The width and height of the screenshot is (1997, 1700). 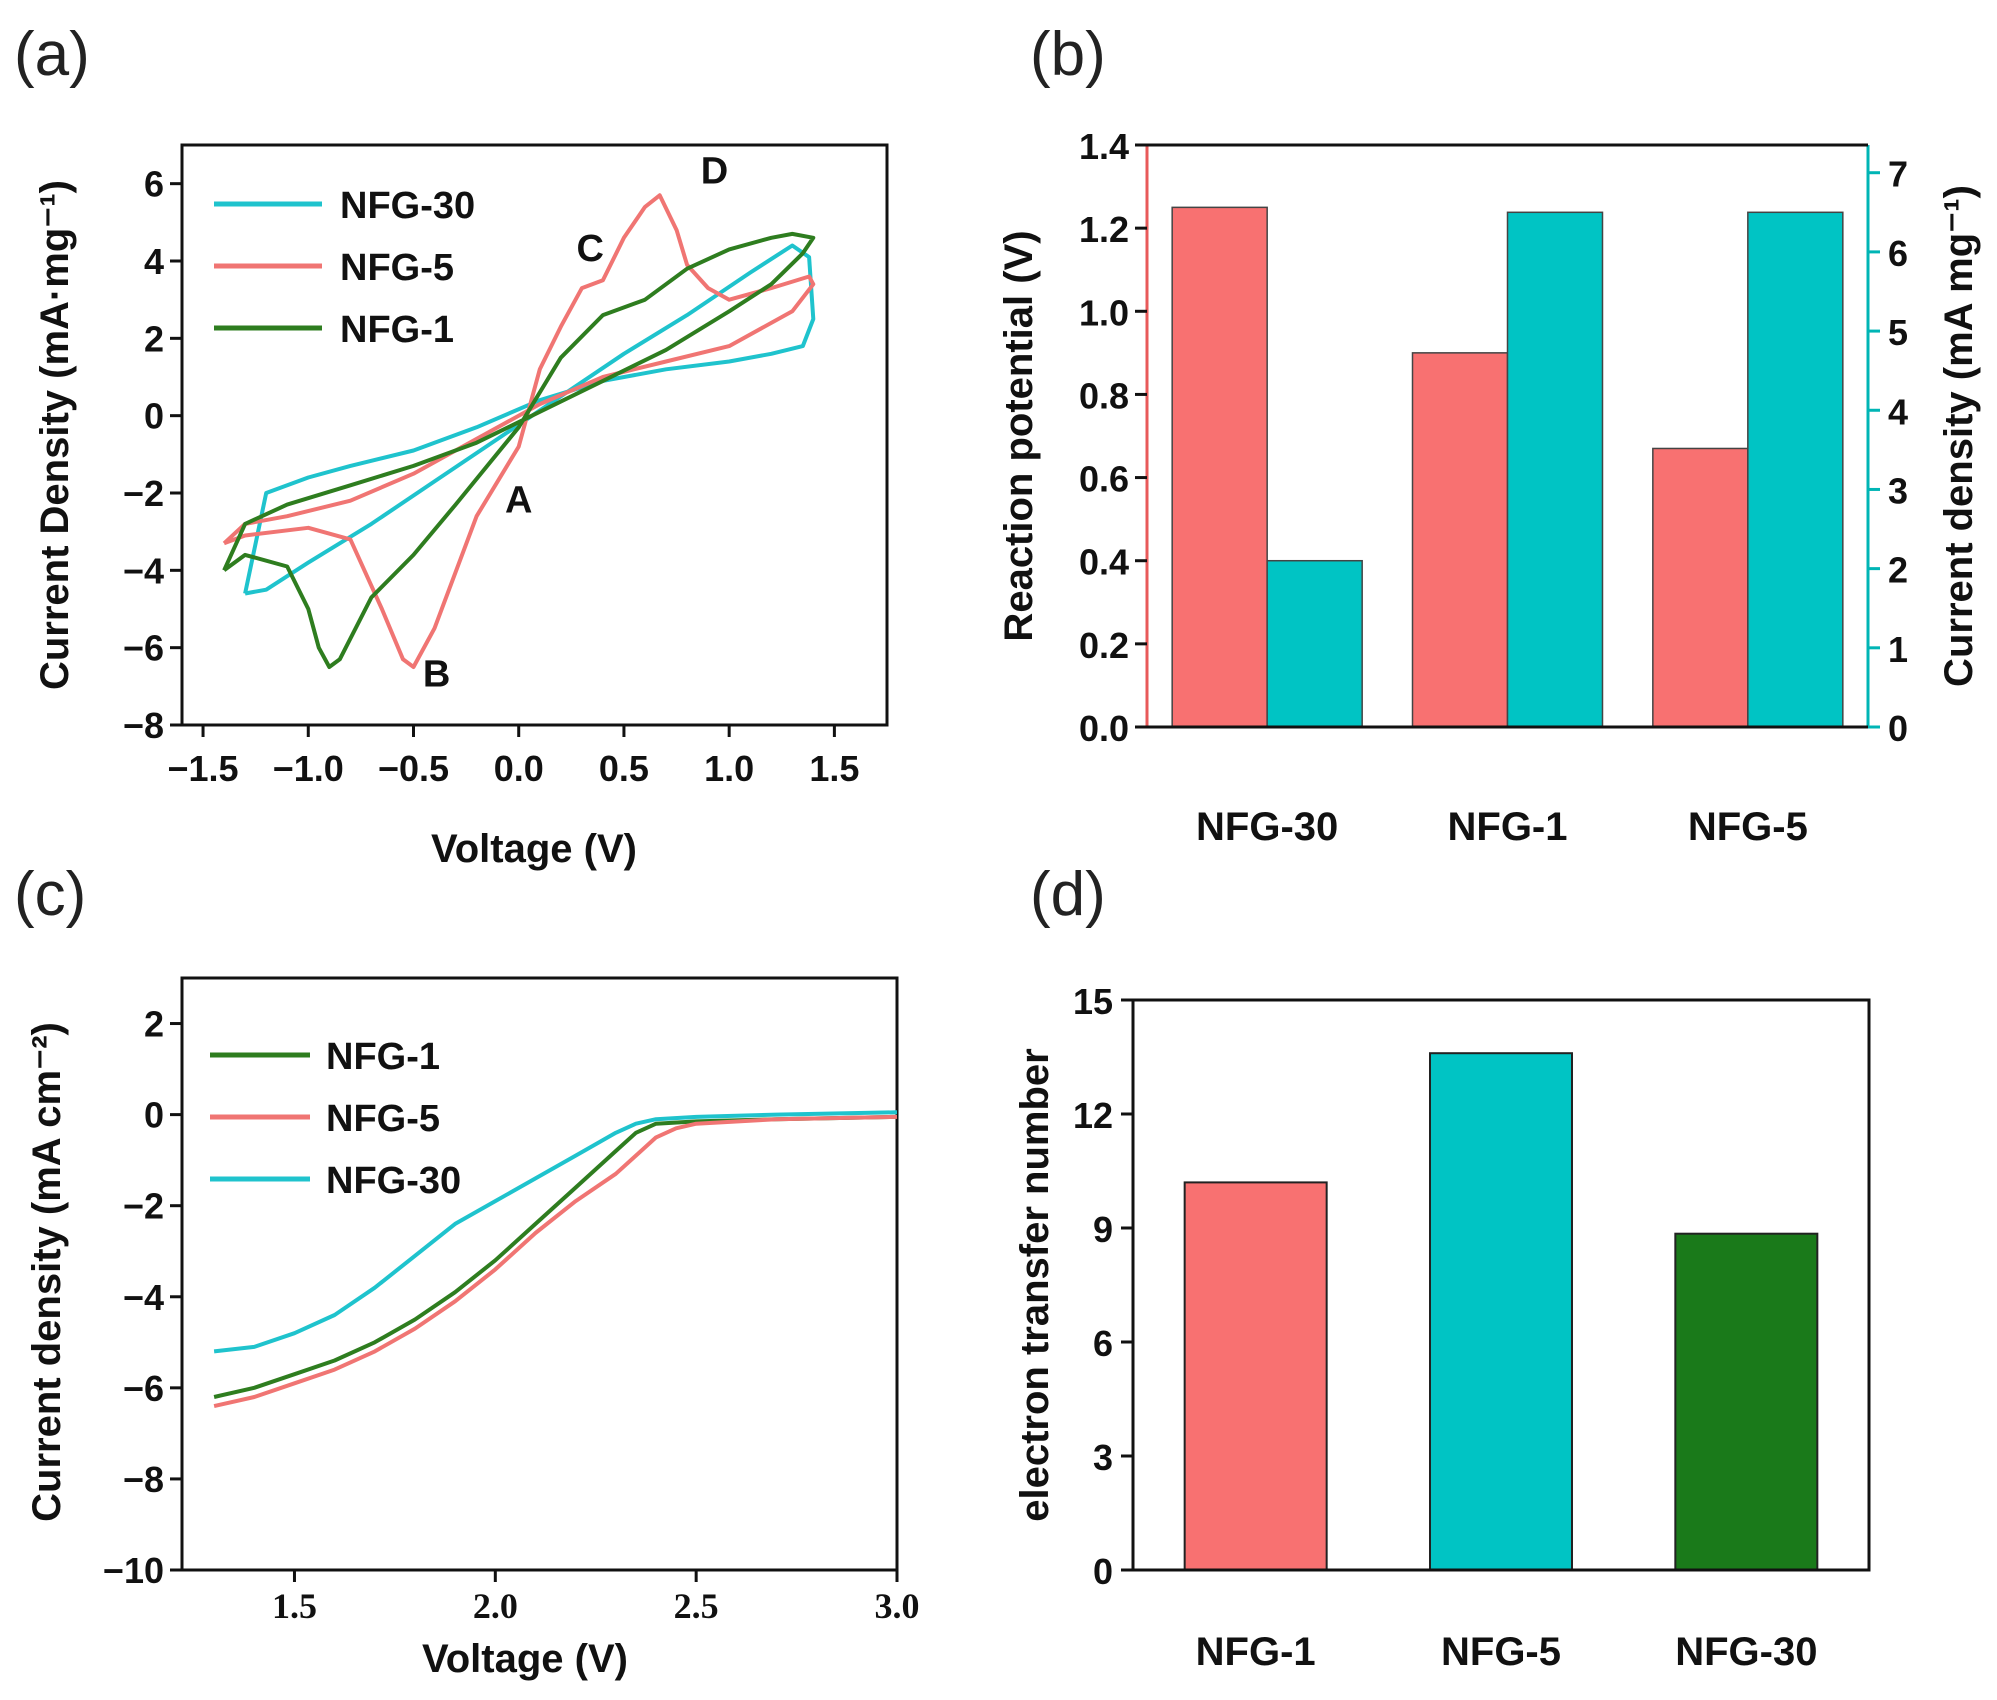 What do you see at coordinates (1035, 1284) in the screenshot?
I see `panel-d-ylabel: electron transfer number` at bounding box center [1035, 1284].